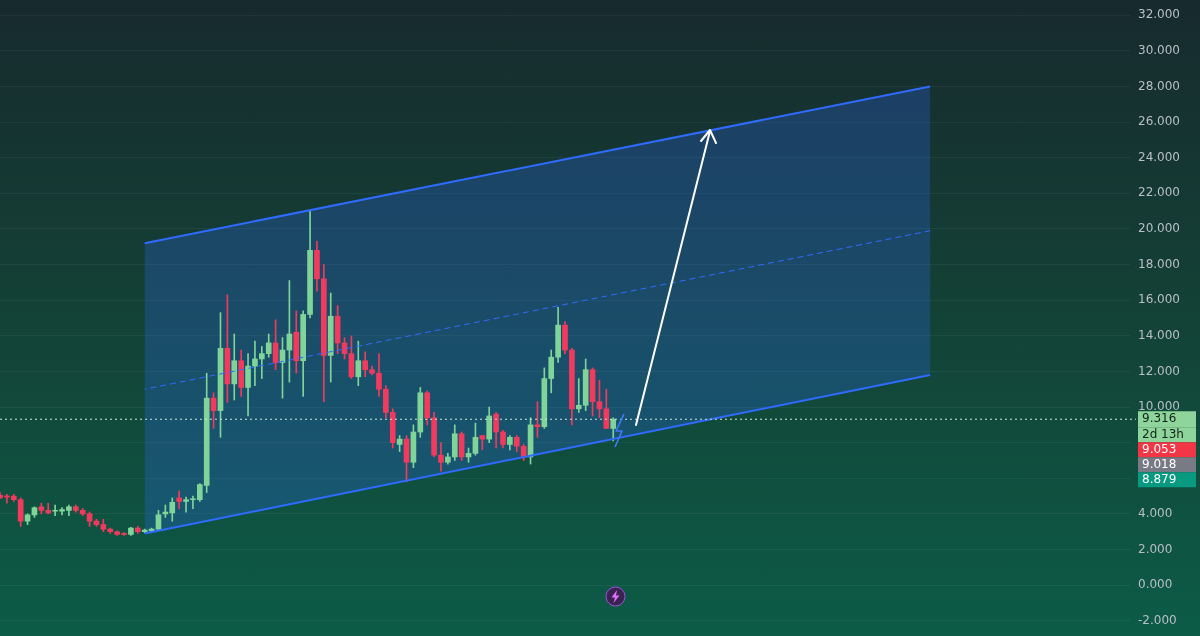  I want to click on y-tick-label: 14.000, so click(1159, 334).